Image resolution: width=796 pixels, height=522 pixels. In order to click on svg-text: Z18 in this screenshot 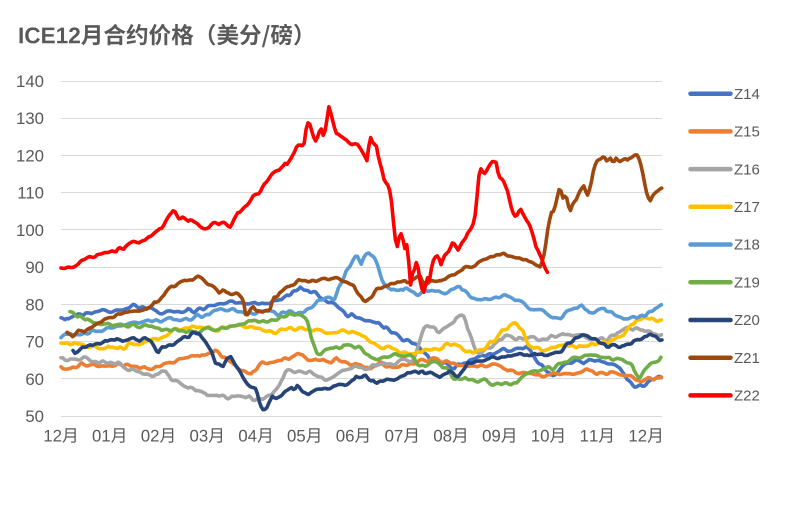, I will do `click(747, 245)`.